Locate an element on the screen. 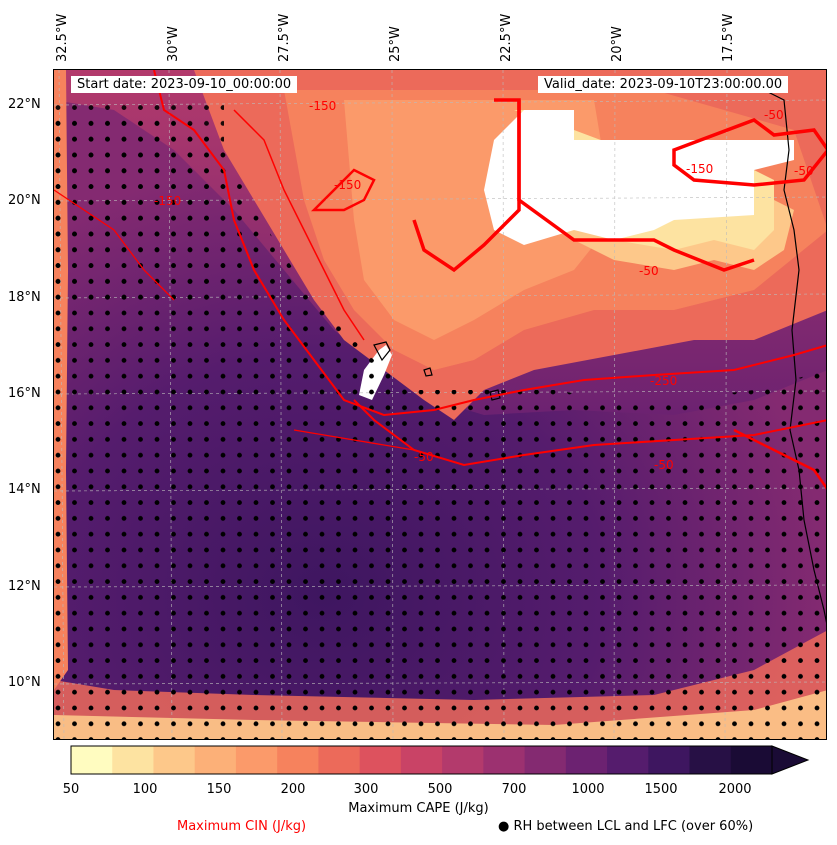 This screenshot has height=845, width=837. lat-tick-label: 12°N is located at coordinates (24, 586).